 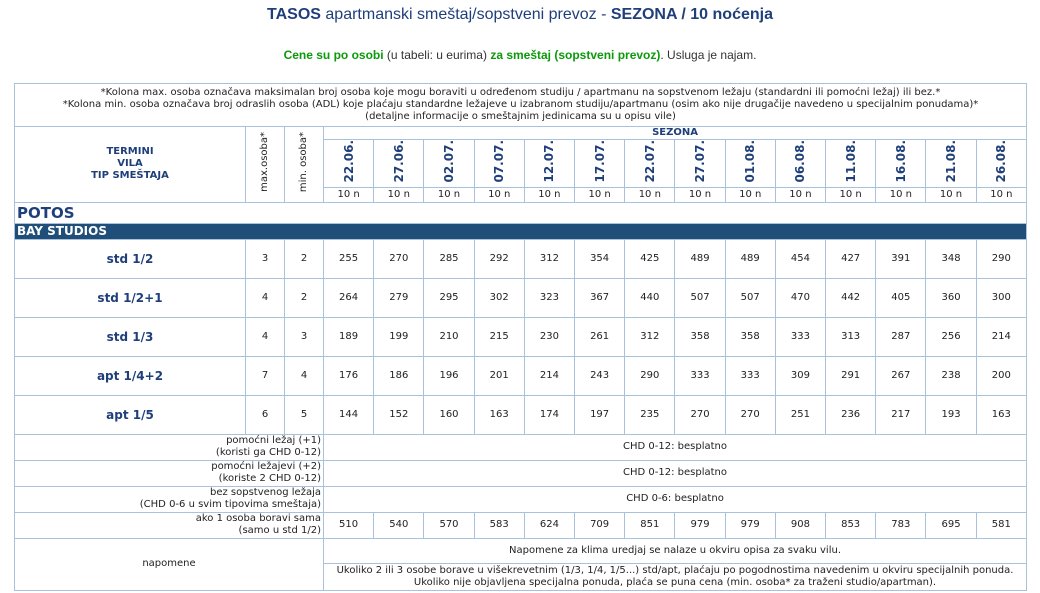 I want to click on date: 27.06., so click(x=398, y=161).